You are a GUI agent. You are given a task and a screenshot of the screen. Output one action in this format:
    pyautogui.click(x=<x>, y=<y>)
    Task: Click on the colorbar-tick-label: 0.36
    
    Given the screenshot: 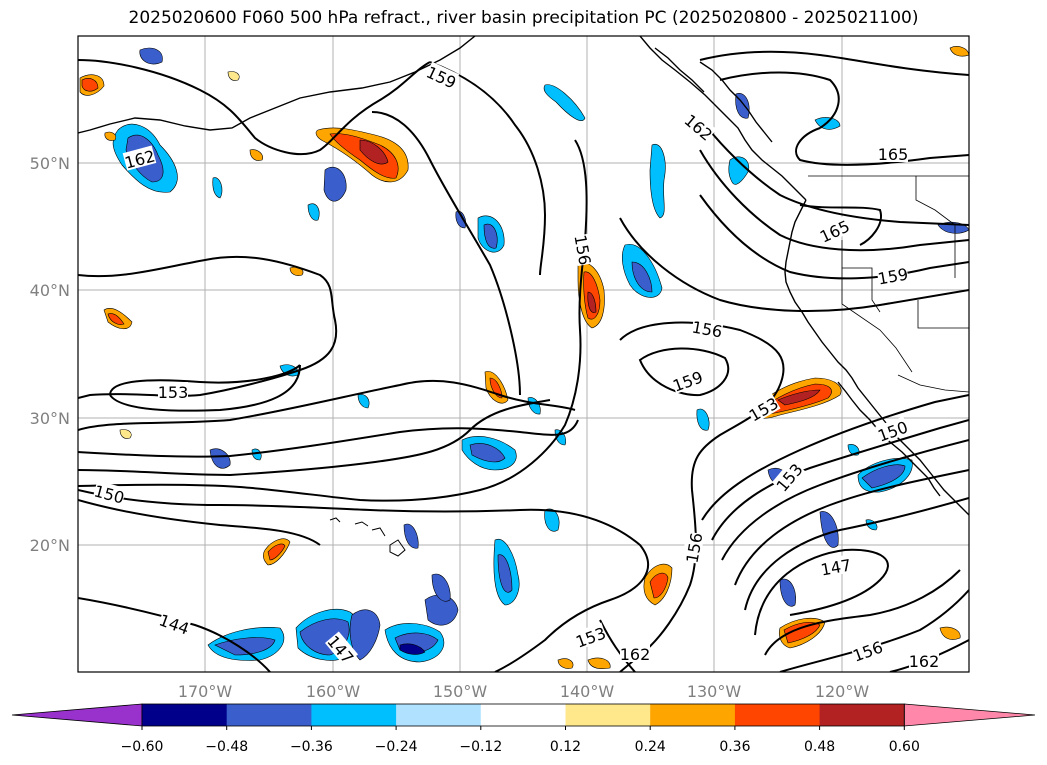 What is the action you would take?
    pyautogui.click(x=734, y=747)
    